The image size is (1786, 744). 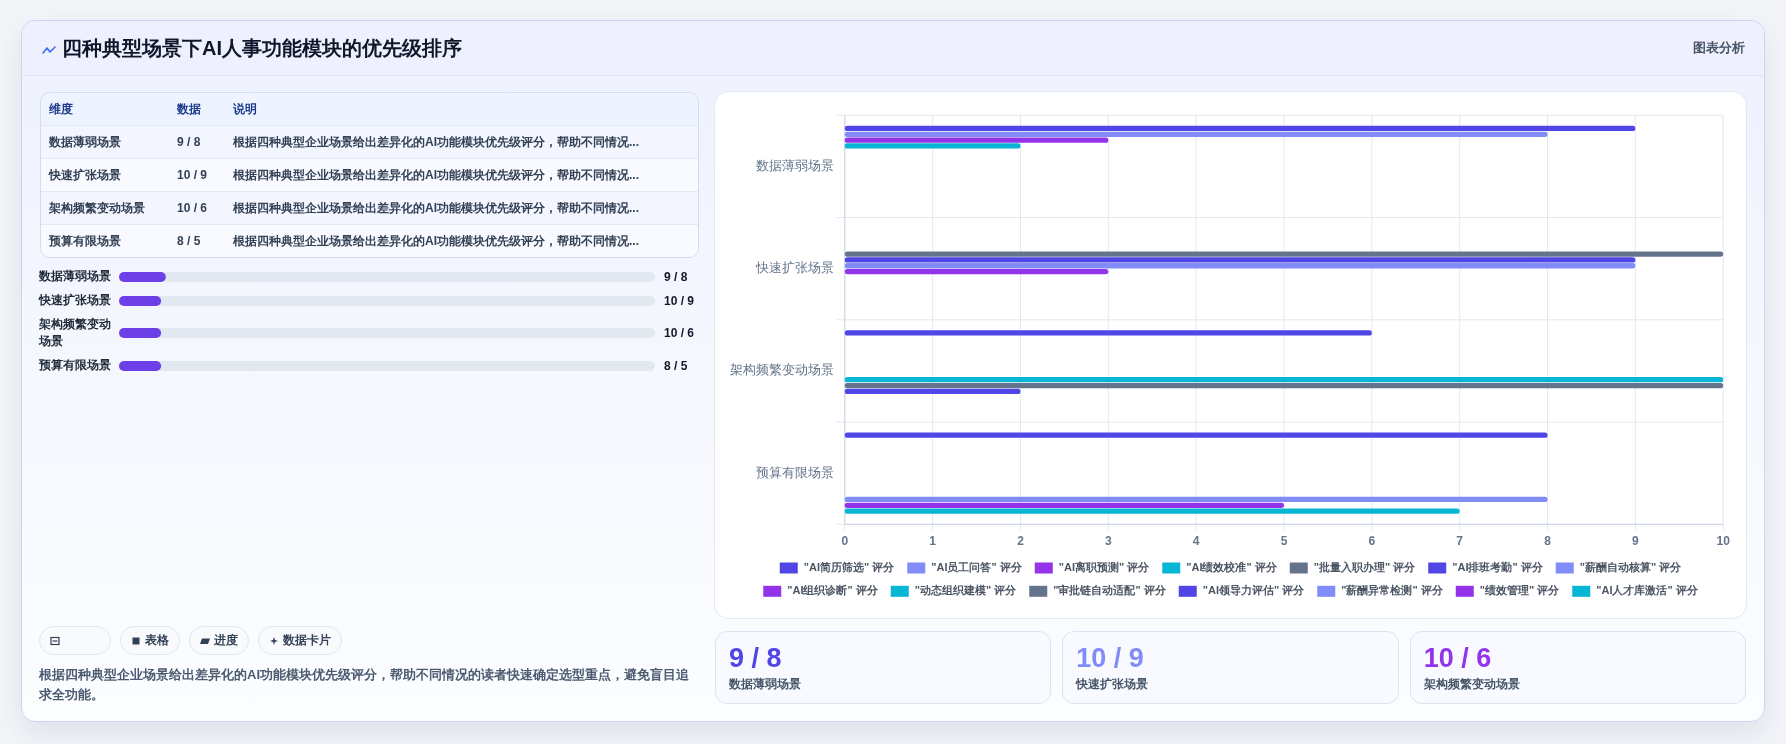 I want to click on button: 数据卡片, so click(x=300, y=640).